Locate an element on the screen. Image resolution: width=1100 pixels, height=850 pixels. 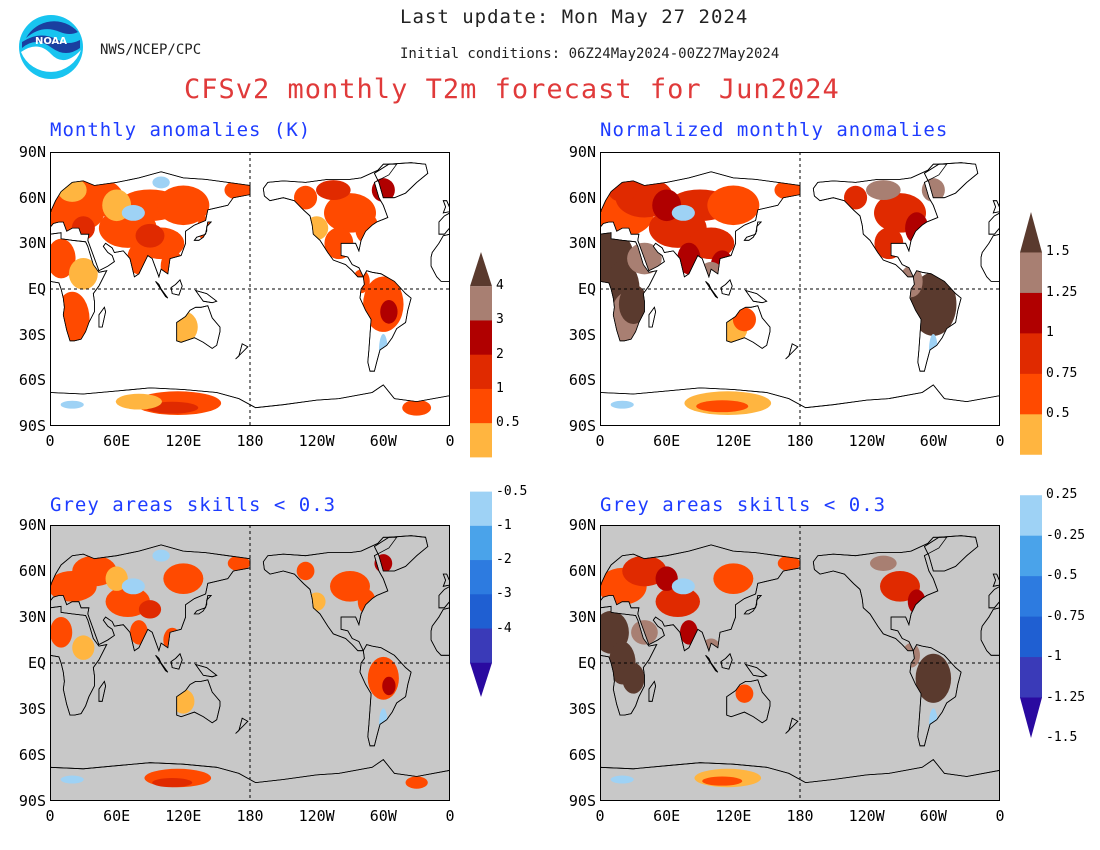
bottom-left-lon-label: 0 is located at coordinates (450, 816).